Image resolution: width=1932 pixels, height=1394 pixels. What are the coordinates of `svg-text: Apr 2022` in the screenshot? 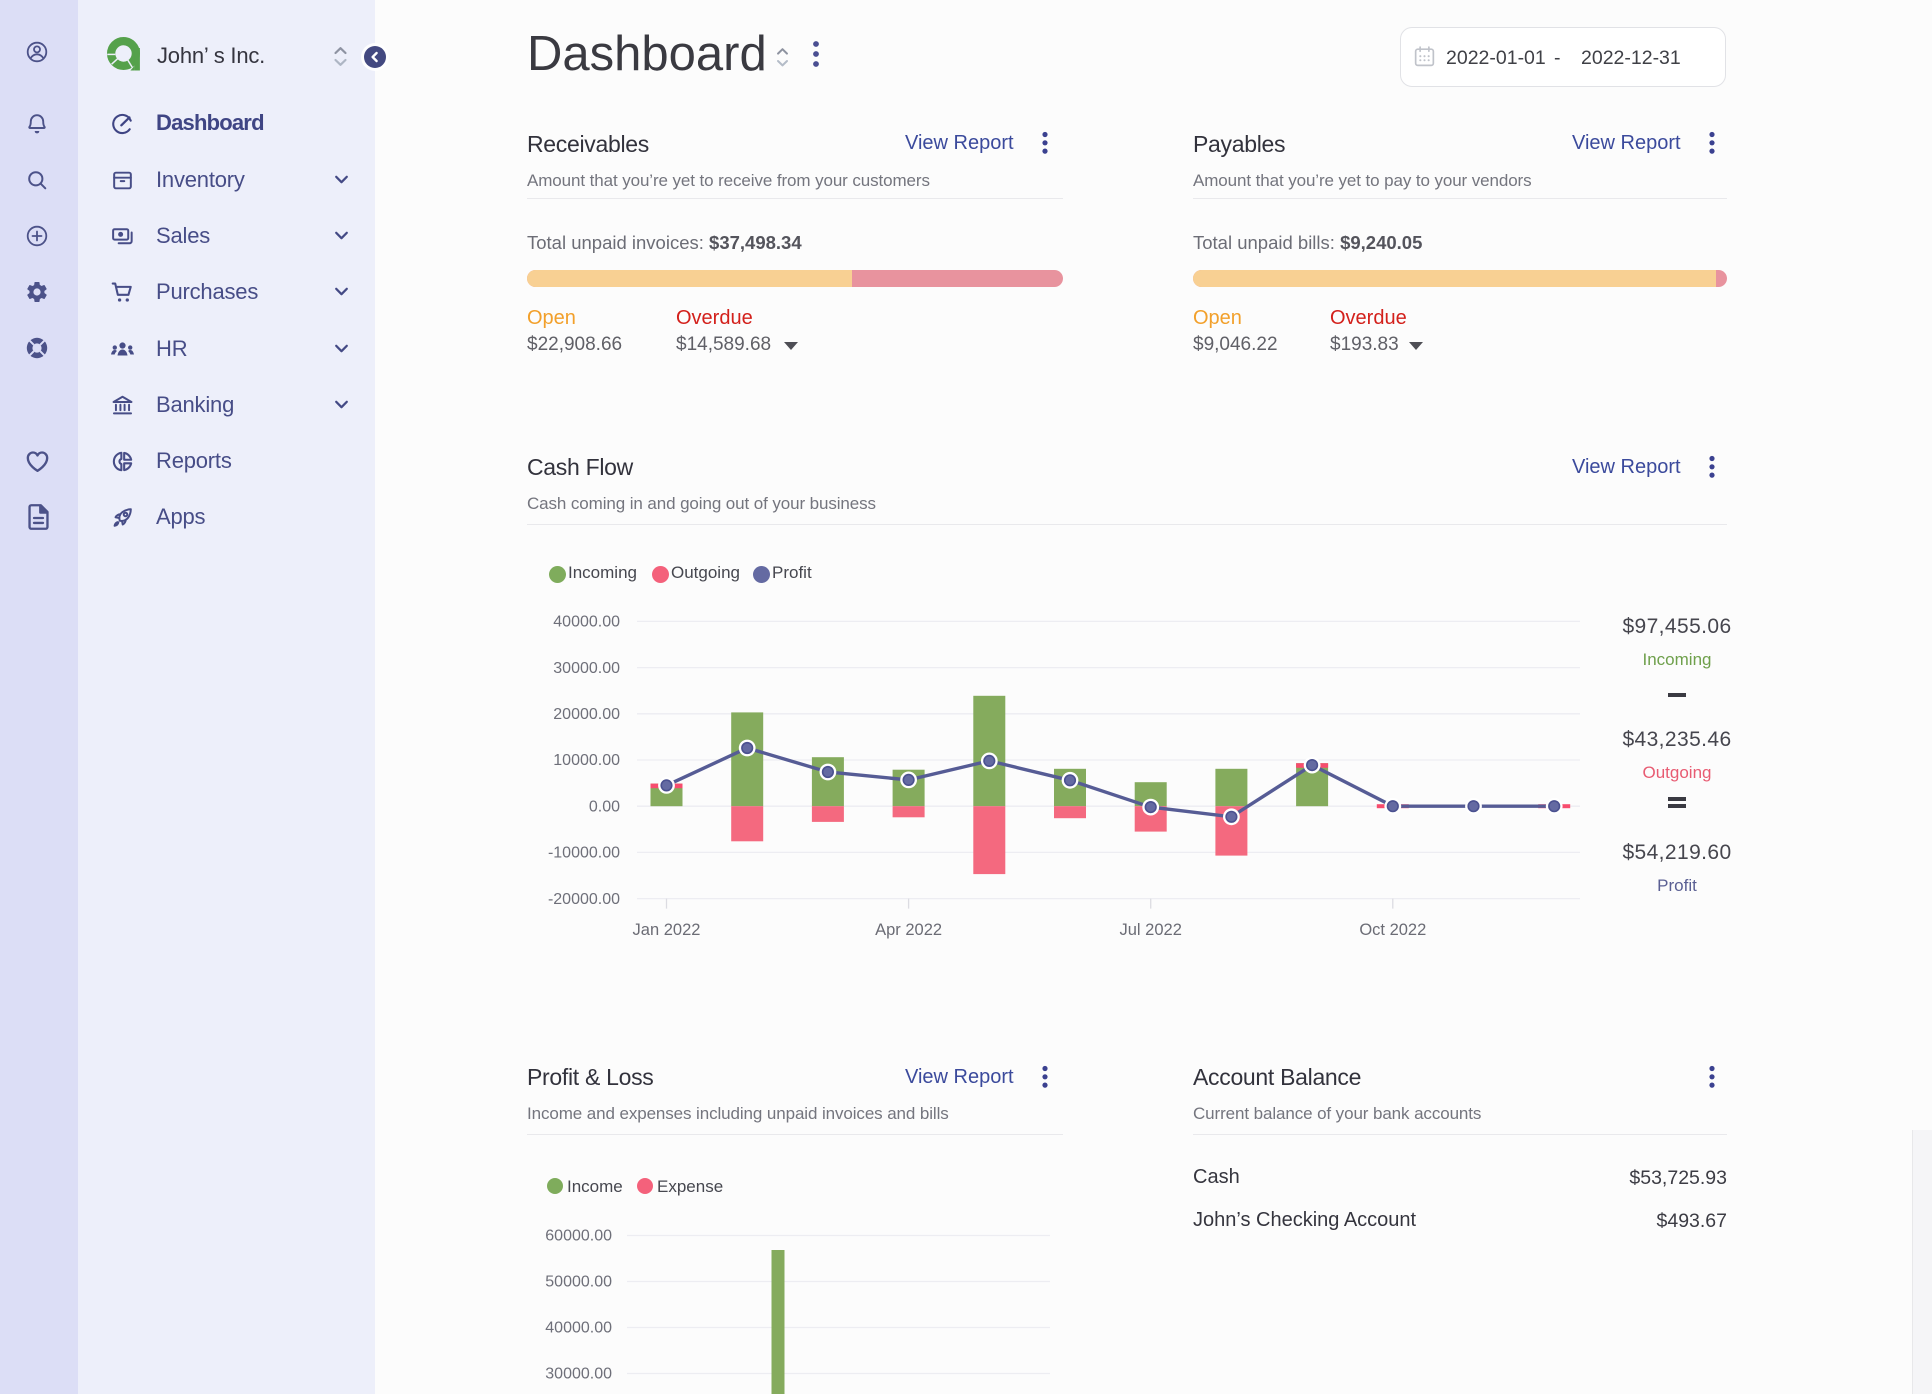 It's located at (908, 930).